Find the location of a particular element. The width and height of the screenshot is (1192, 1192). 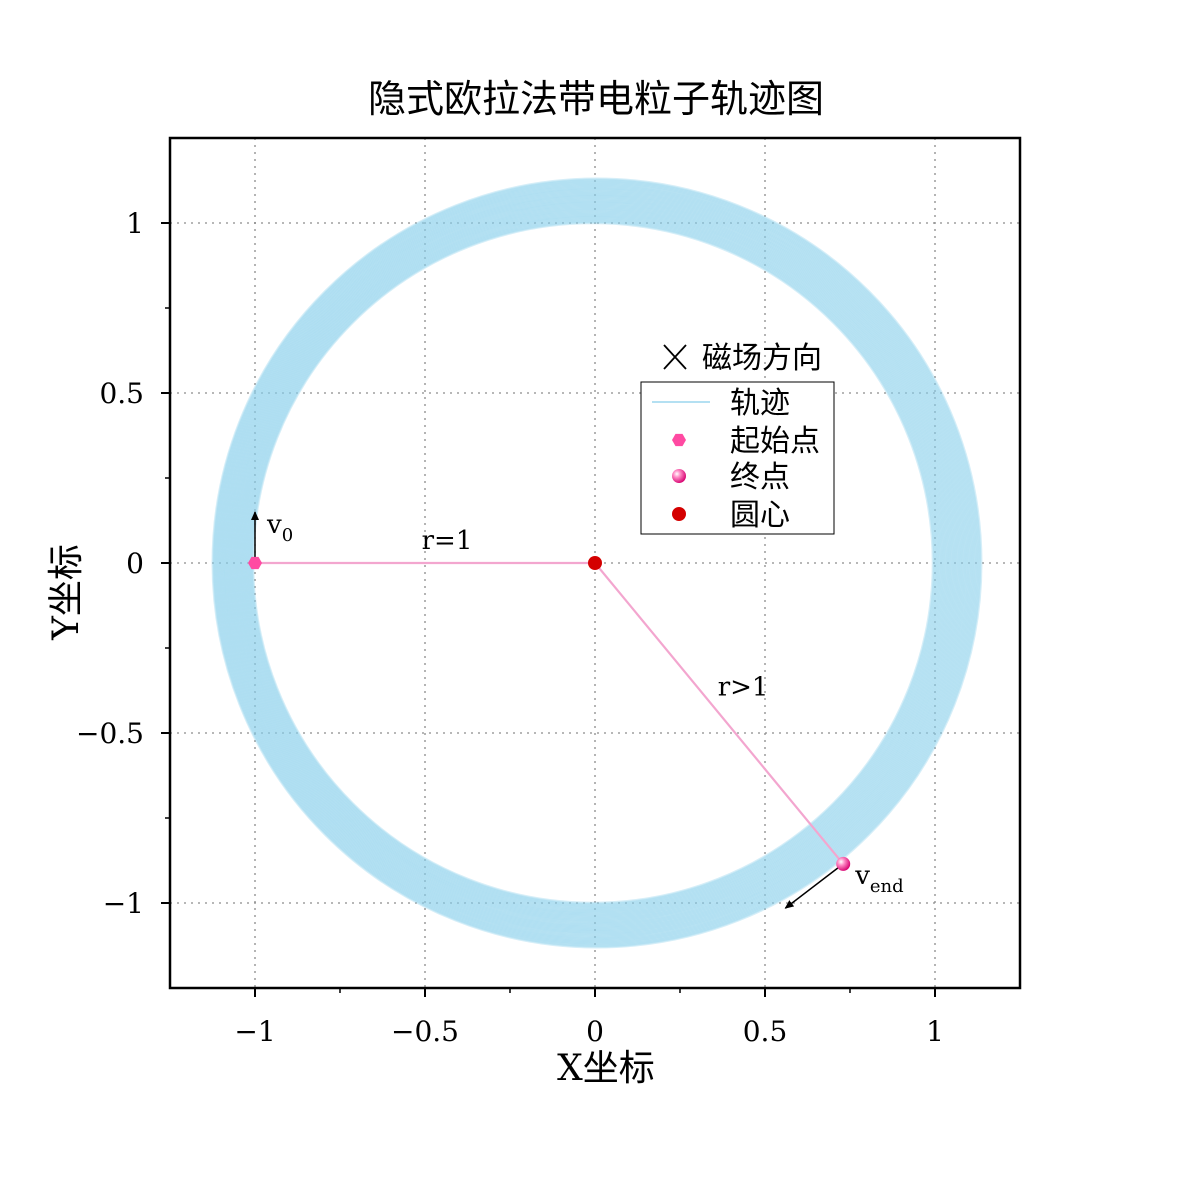

vend-subscript: end is located at coordinates (887, 886).